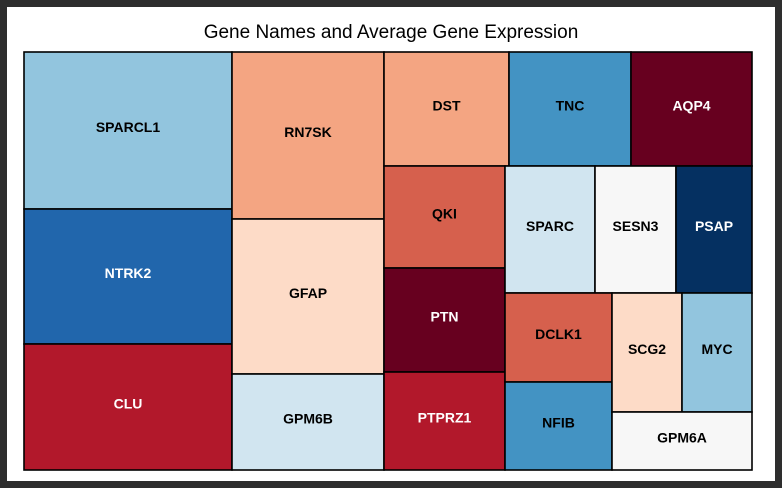 The image size is (782, 488). I want to click on tile-tnc: TNC, so click(570, 109).